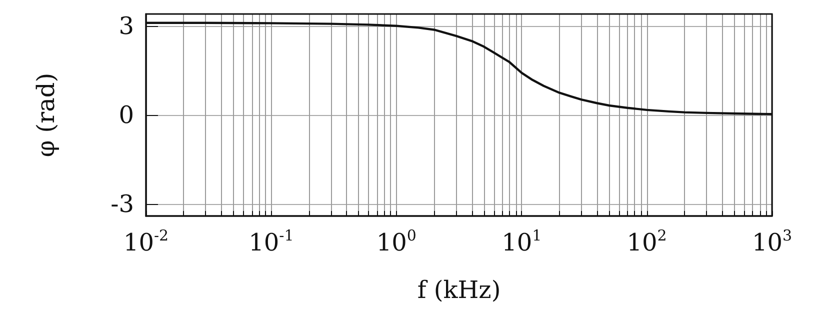 The height and width of the screenshot is (332, 816). I want to click on x-axis-title: f (kHz), so click(459, 290).